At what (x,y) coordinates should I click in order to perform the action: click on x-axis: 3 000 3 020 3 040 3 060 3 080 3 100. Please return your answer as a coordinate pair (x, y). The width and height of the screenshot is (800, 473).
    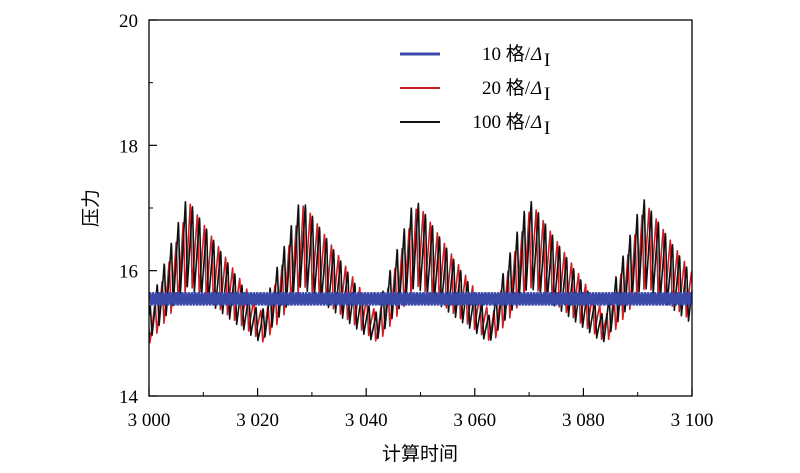
    Looking at the image, I should click on (421, 409).